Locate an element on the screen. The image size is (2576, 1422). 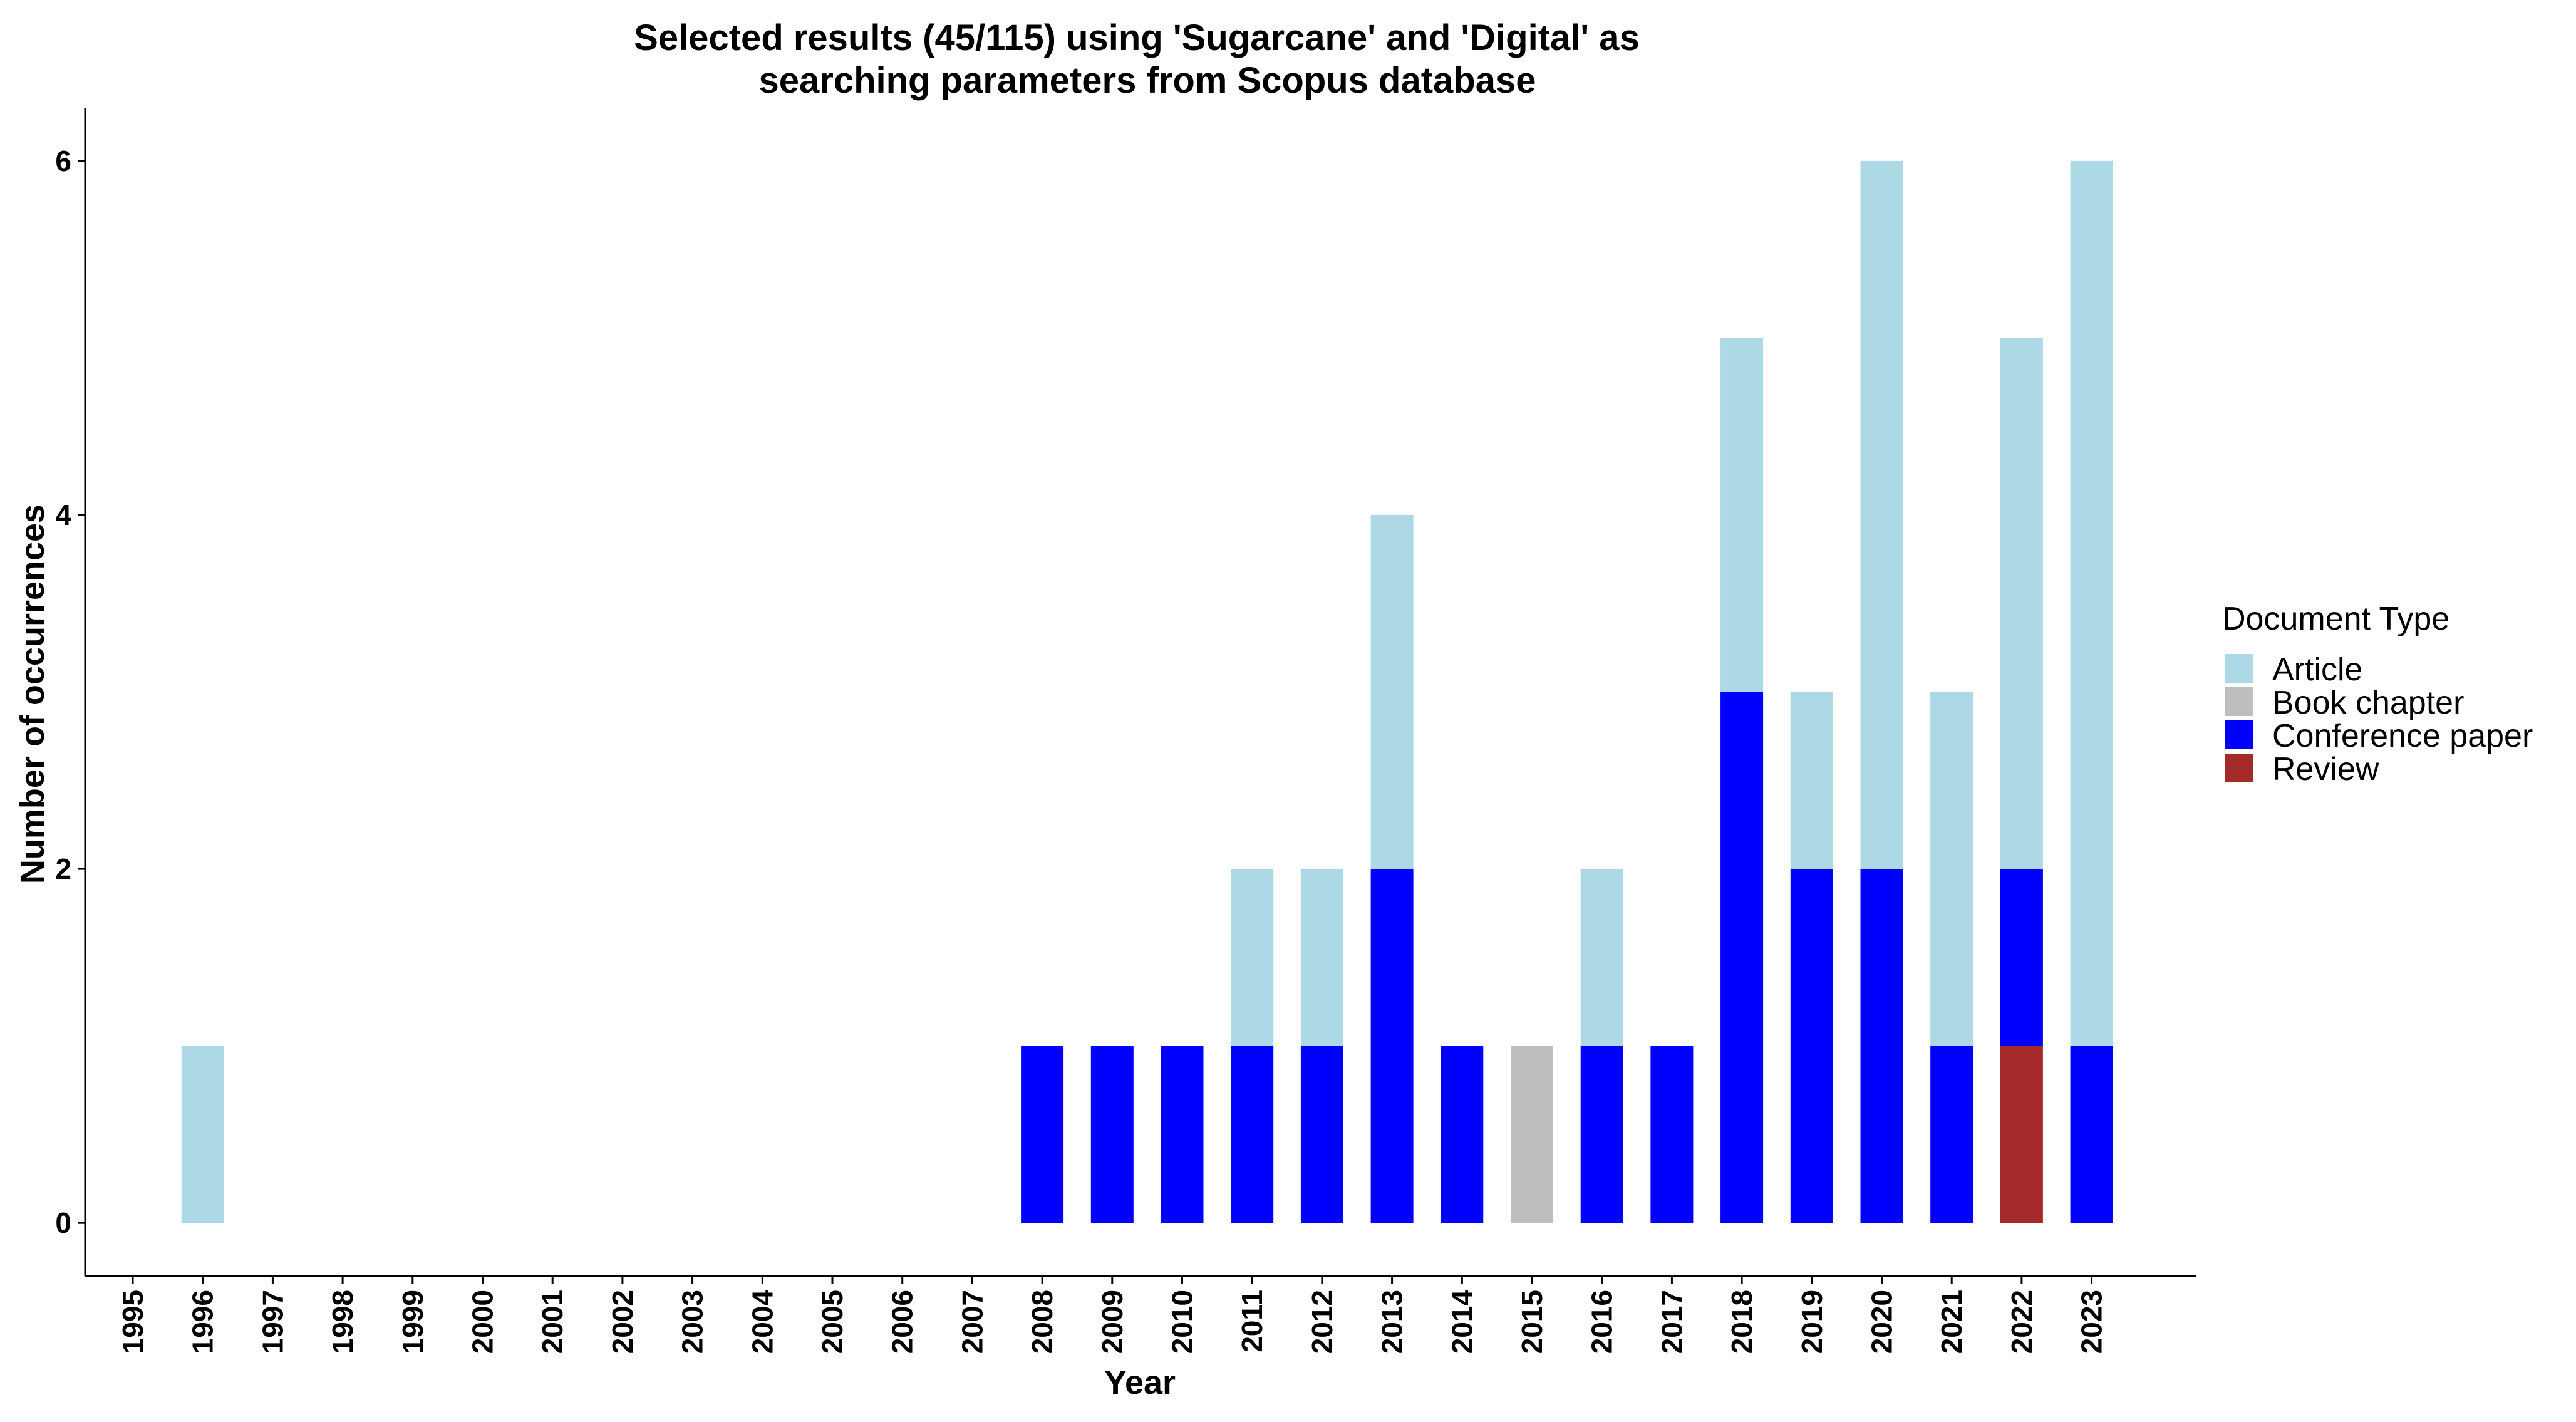
legend-label-conference-paper: Conference paper is located at coordinates (2402, 736).